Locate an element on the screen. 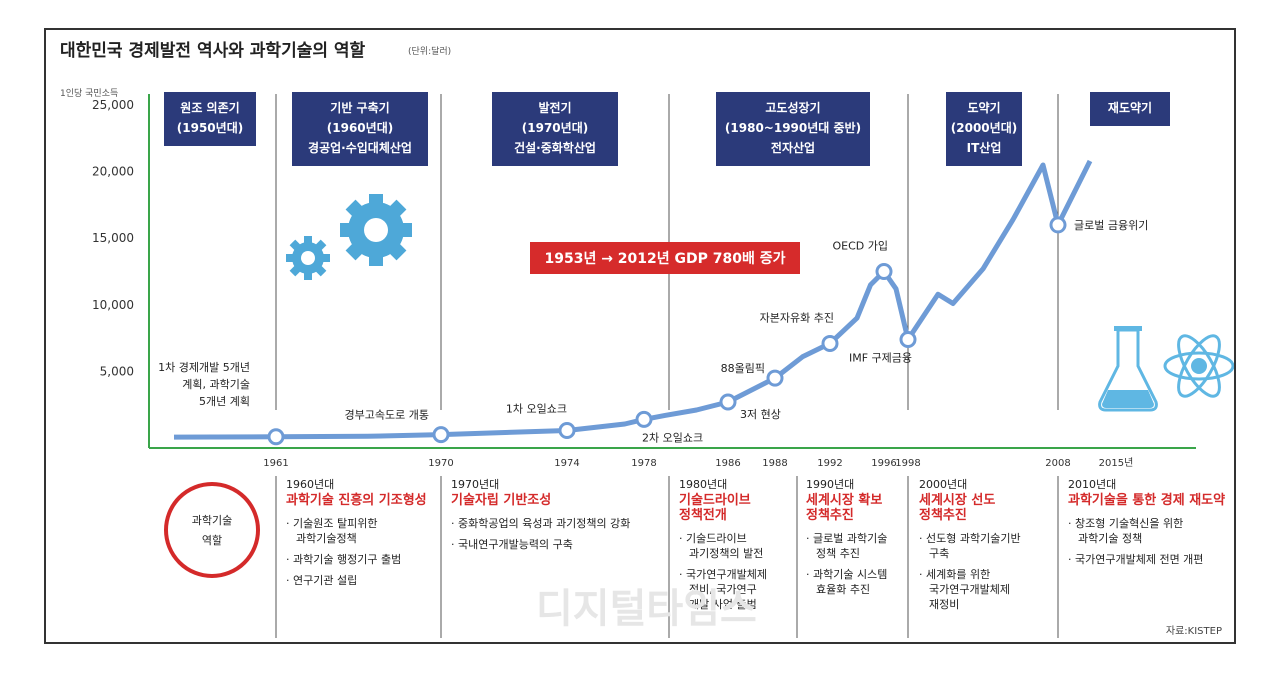 The width and height of the screenshot is (1280, 684). role-item: 과기정책의 발전 is located at coordinates (726, 553).